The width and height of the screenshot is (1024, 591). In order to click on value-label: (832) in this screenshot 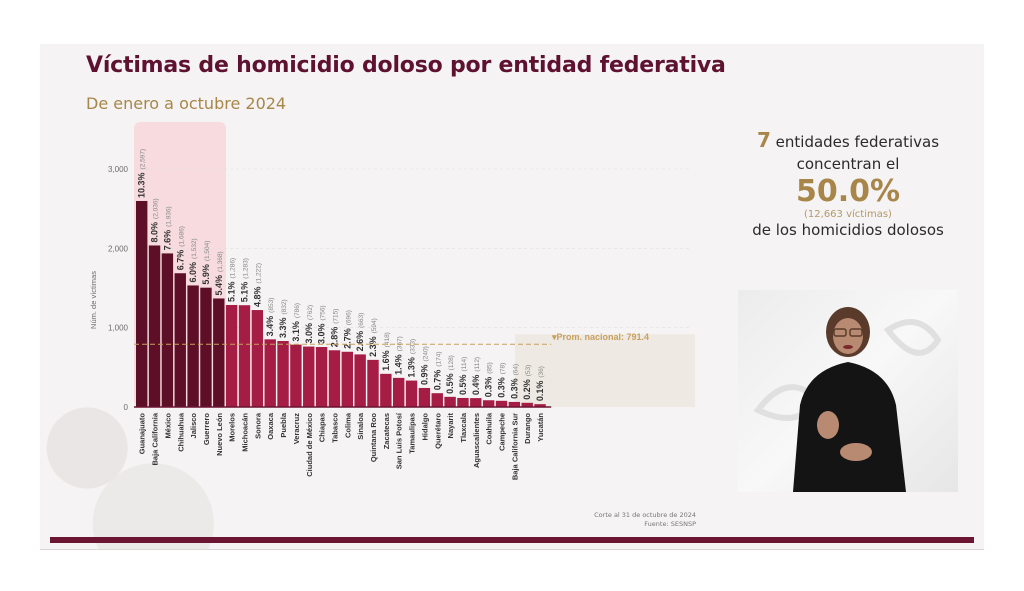, I will do `click(284, 306)`.